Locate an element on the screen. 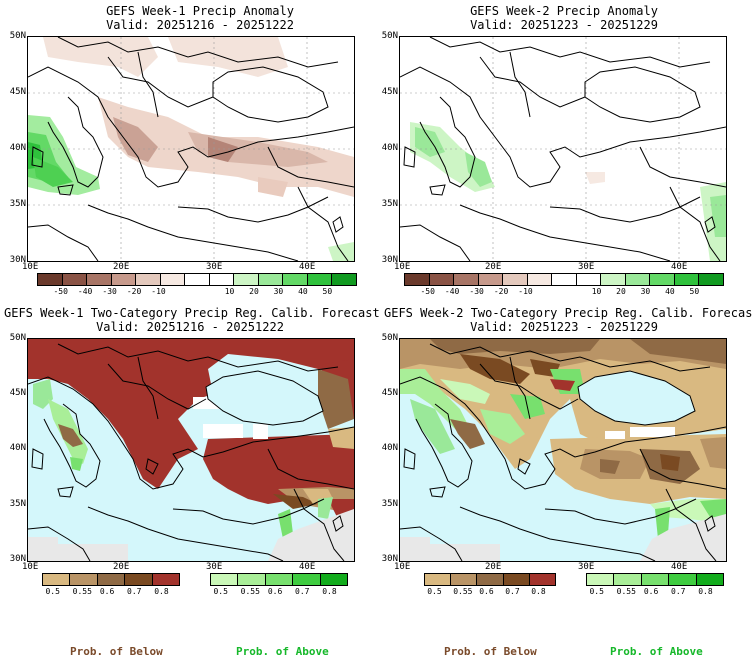 This screenshot has height=662, width=752. colorbar-tick-label: 30 is located at coordinates (645, 291).